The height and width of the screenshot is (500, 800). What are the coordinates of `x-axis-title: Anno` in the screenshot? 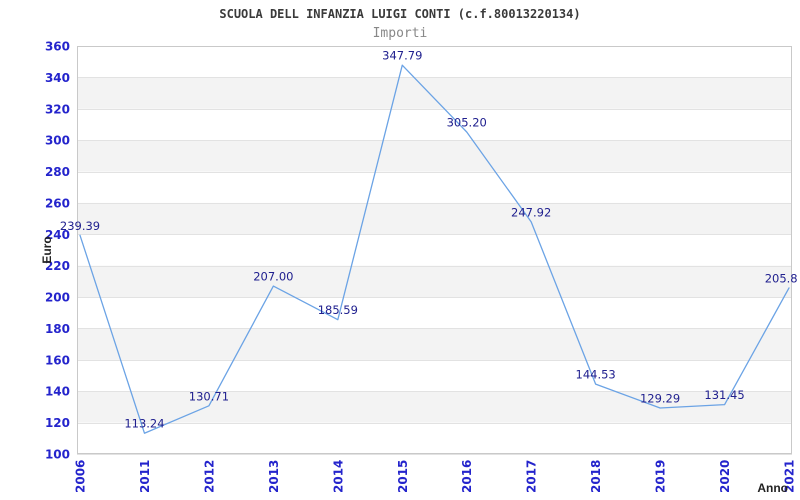 It's located at (772, 488).